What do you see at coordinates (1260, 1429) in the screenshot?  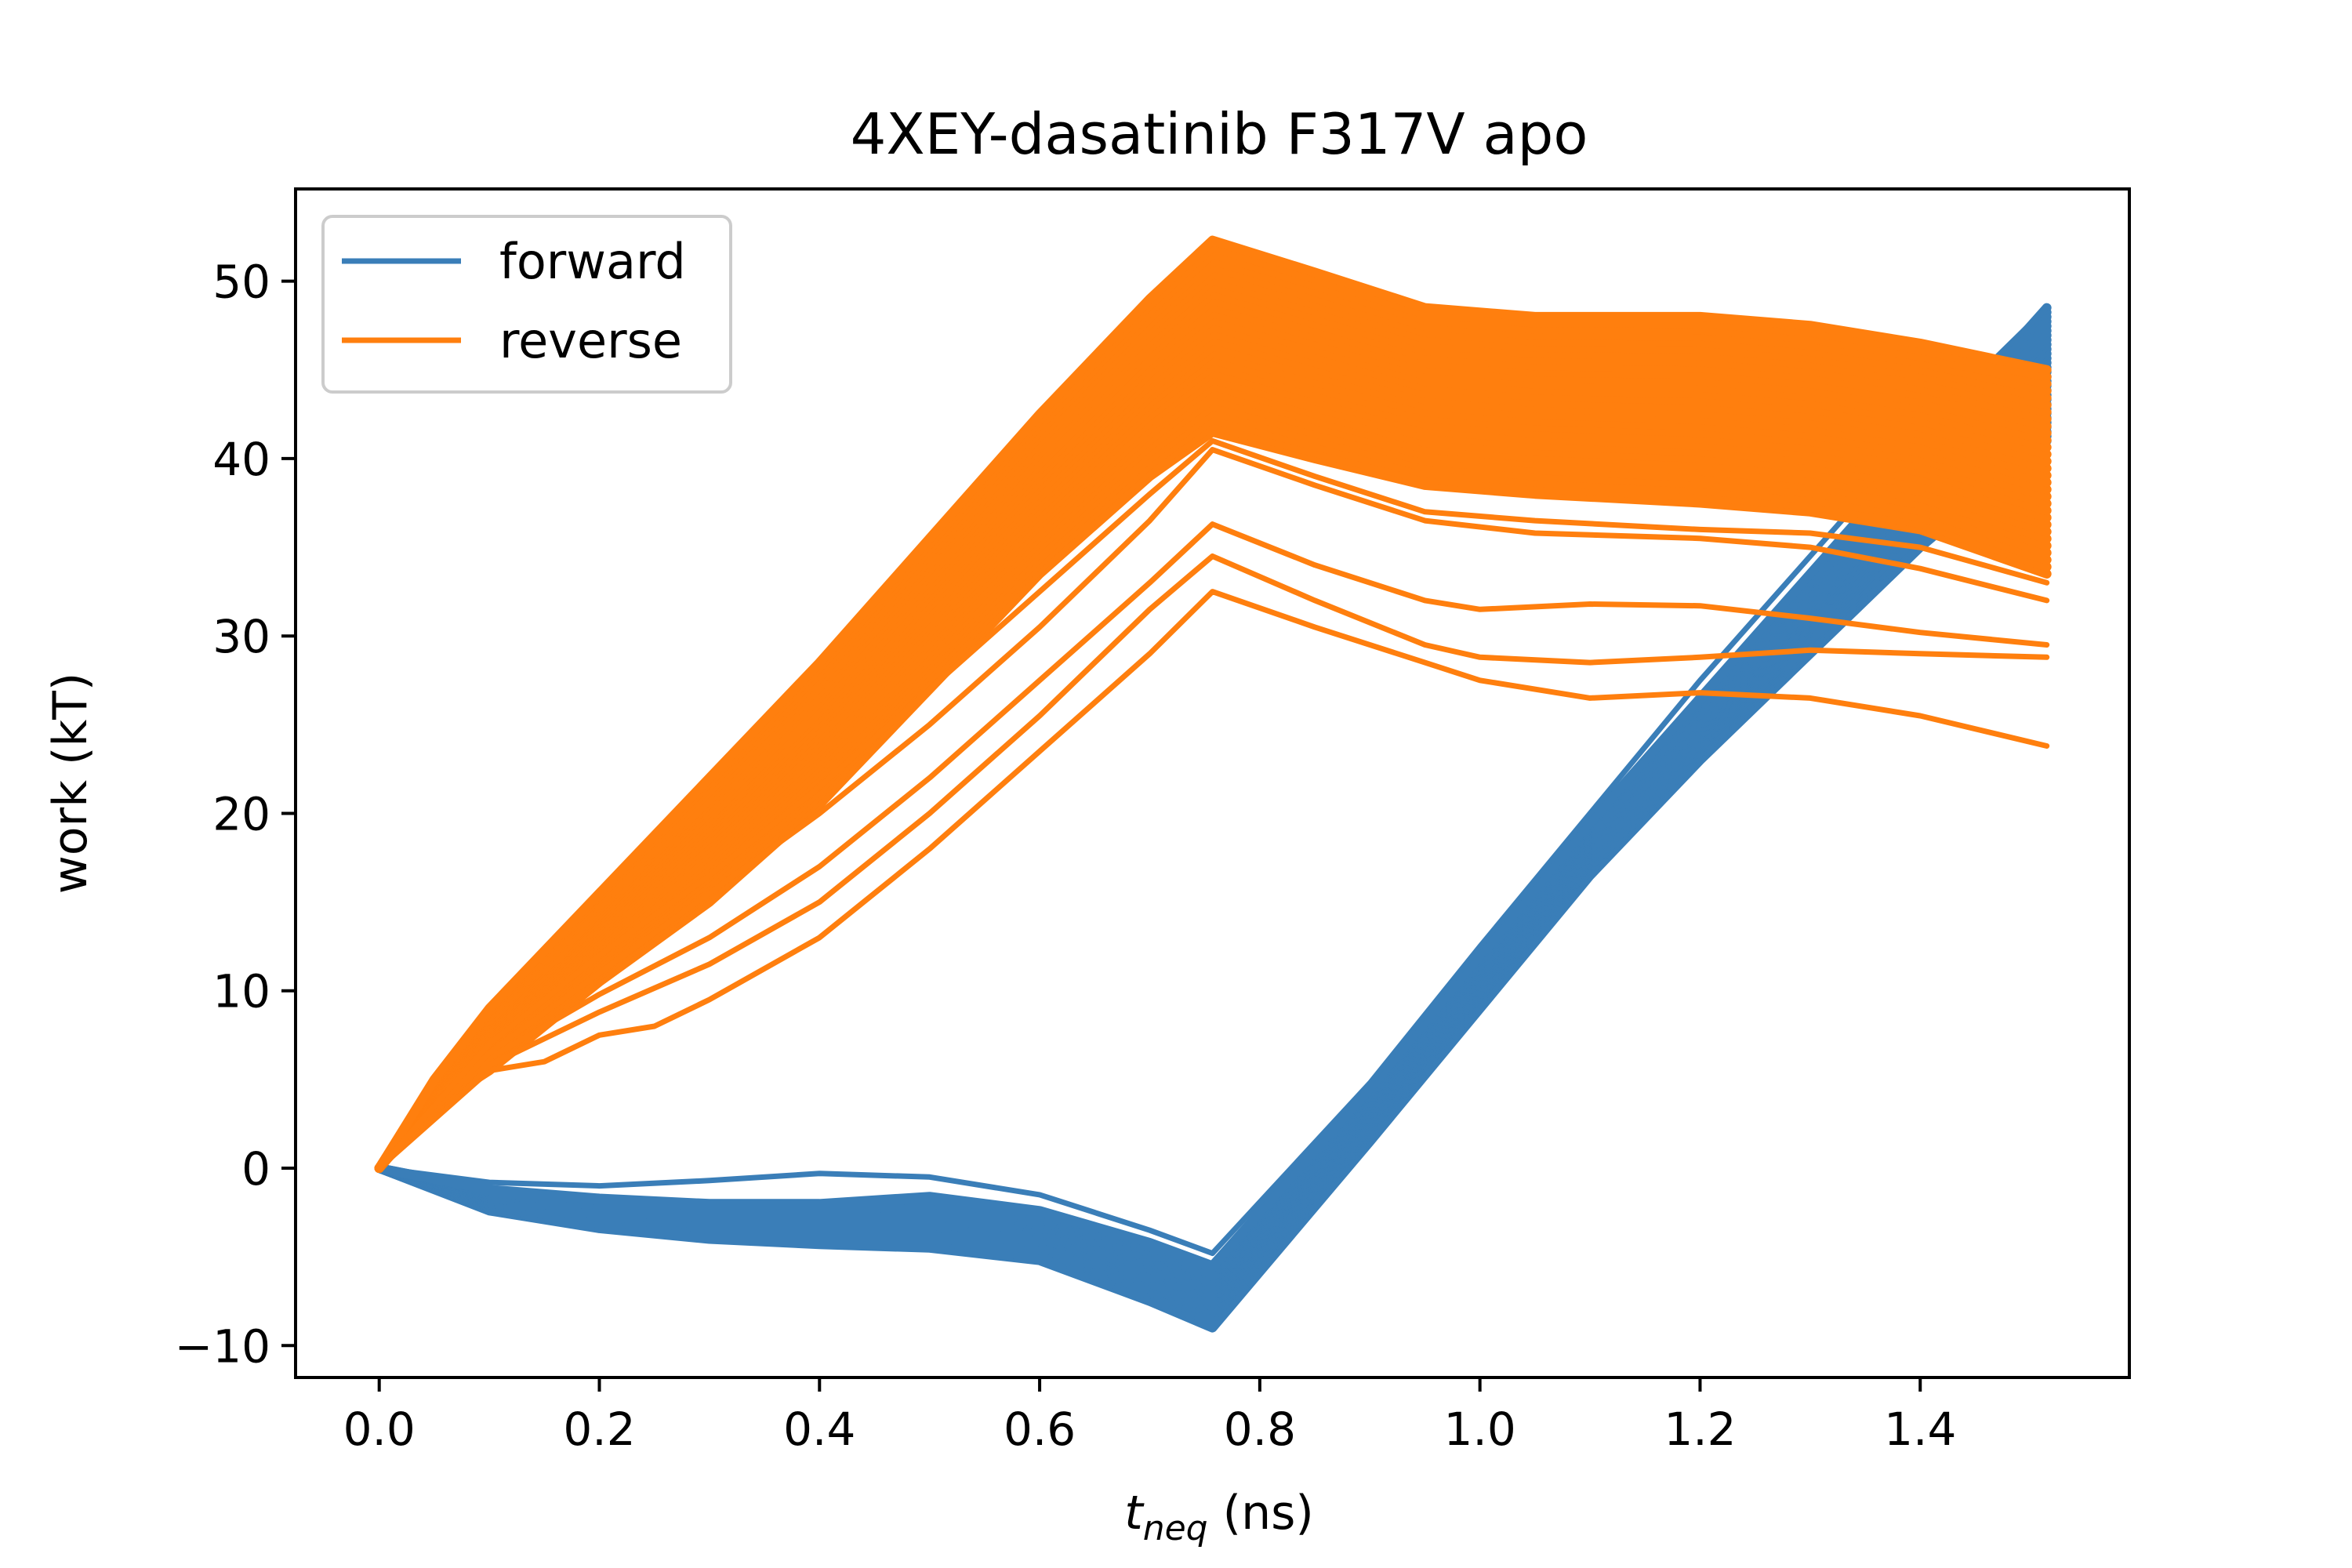 I see `x-tick-label: 0.8` at bounding box center [1260, 1429].